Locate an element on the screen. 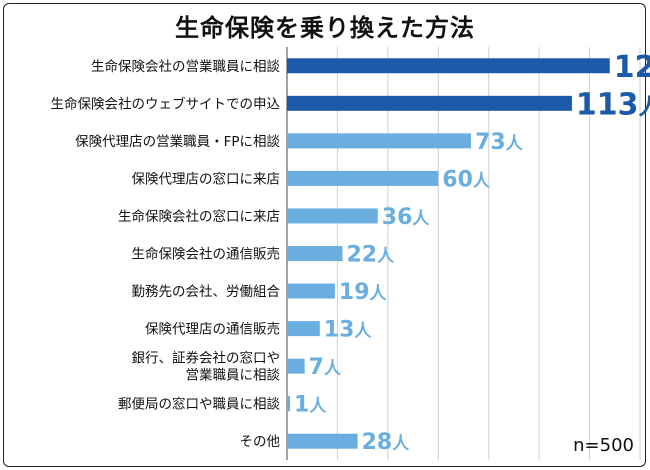 The height and width of the screenshot is (470, 650). category-label: 郵便局の窓口や職員に相談 is located at coordinates (199, 404).